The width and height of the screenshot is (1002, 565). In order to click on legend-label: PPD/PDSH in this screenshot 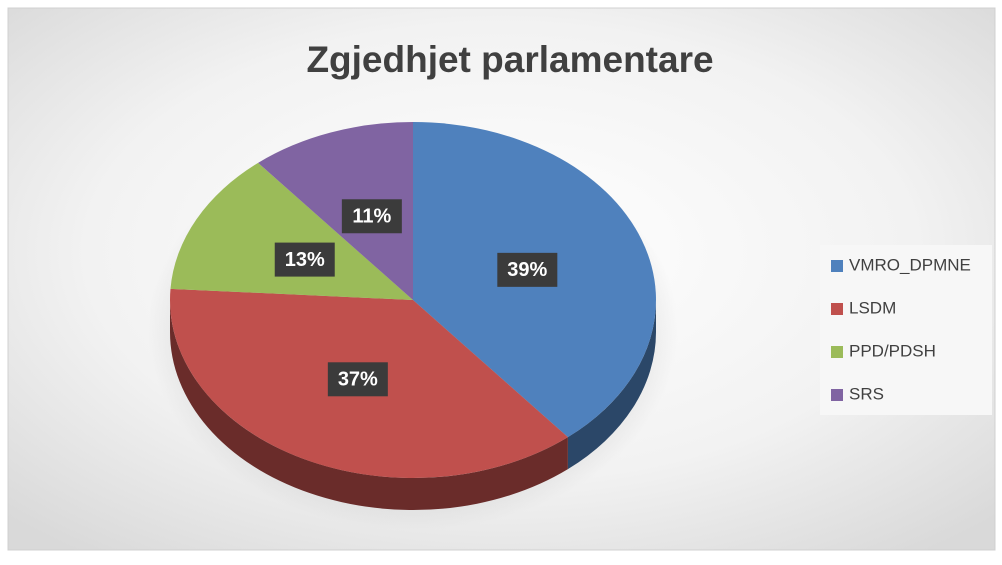, I will do `click(892, 350)`.